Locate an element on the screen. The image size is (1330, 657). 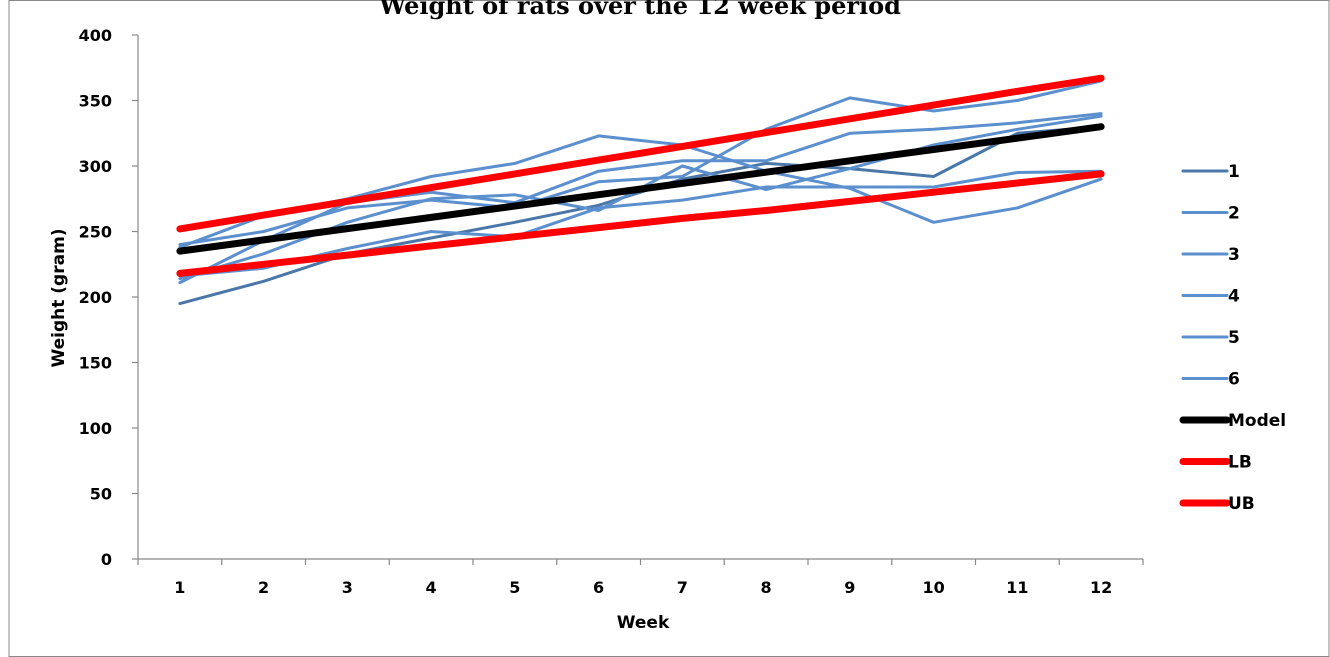
x-tick-label: 12 is located at coordinates (1101, 587).